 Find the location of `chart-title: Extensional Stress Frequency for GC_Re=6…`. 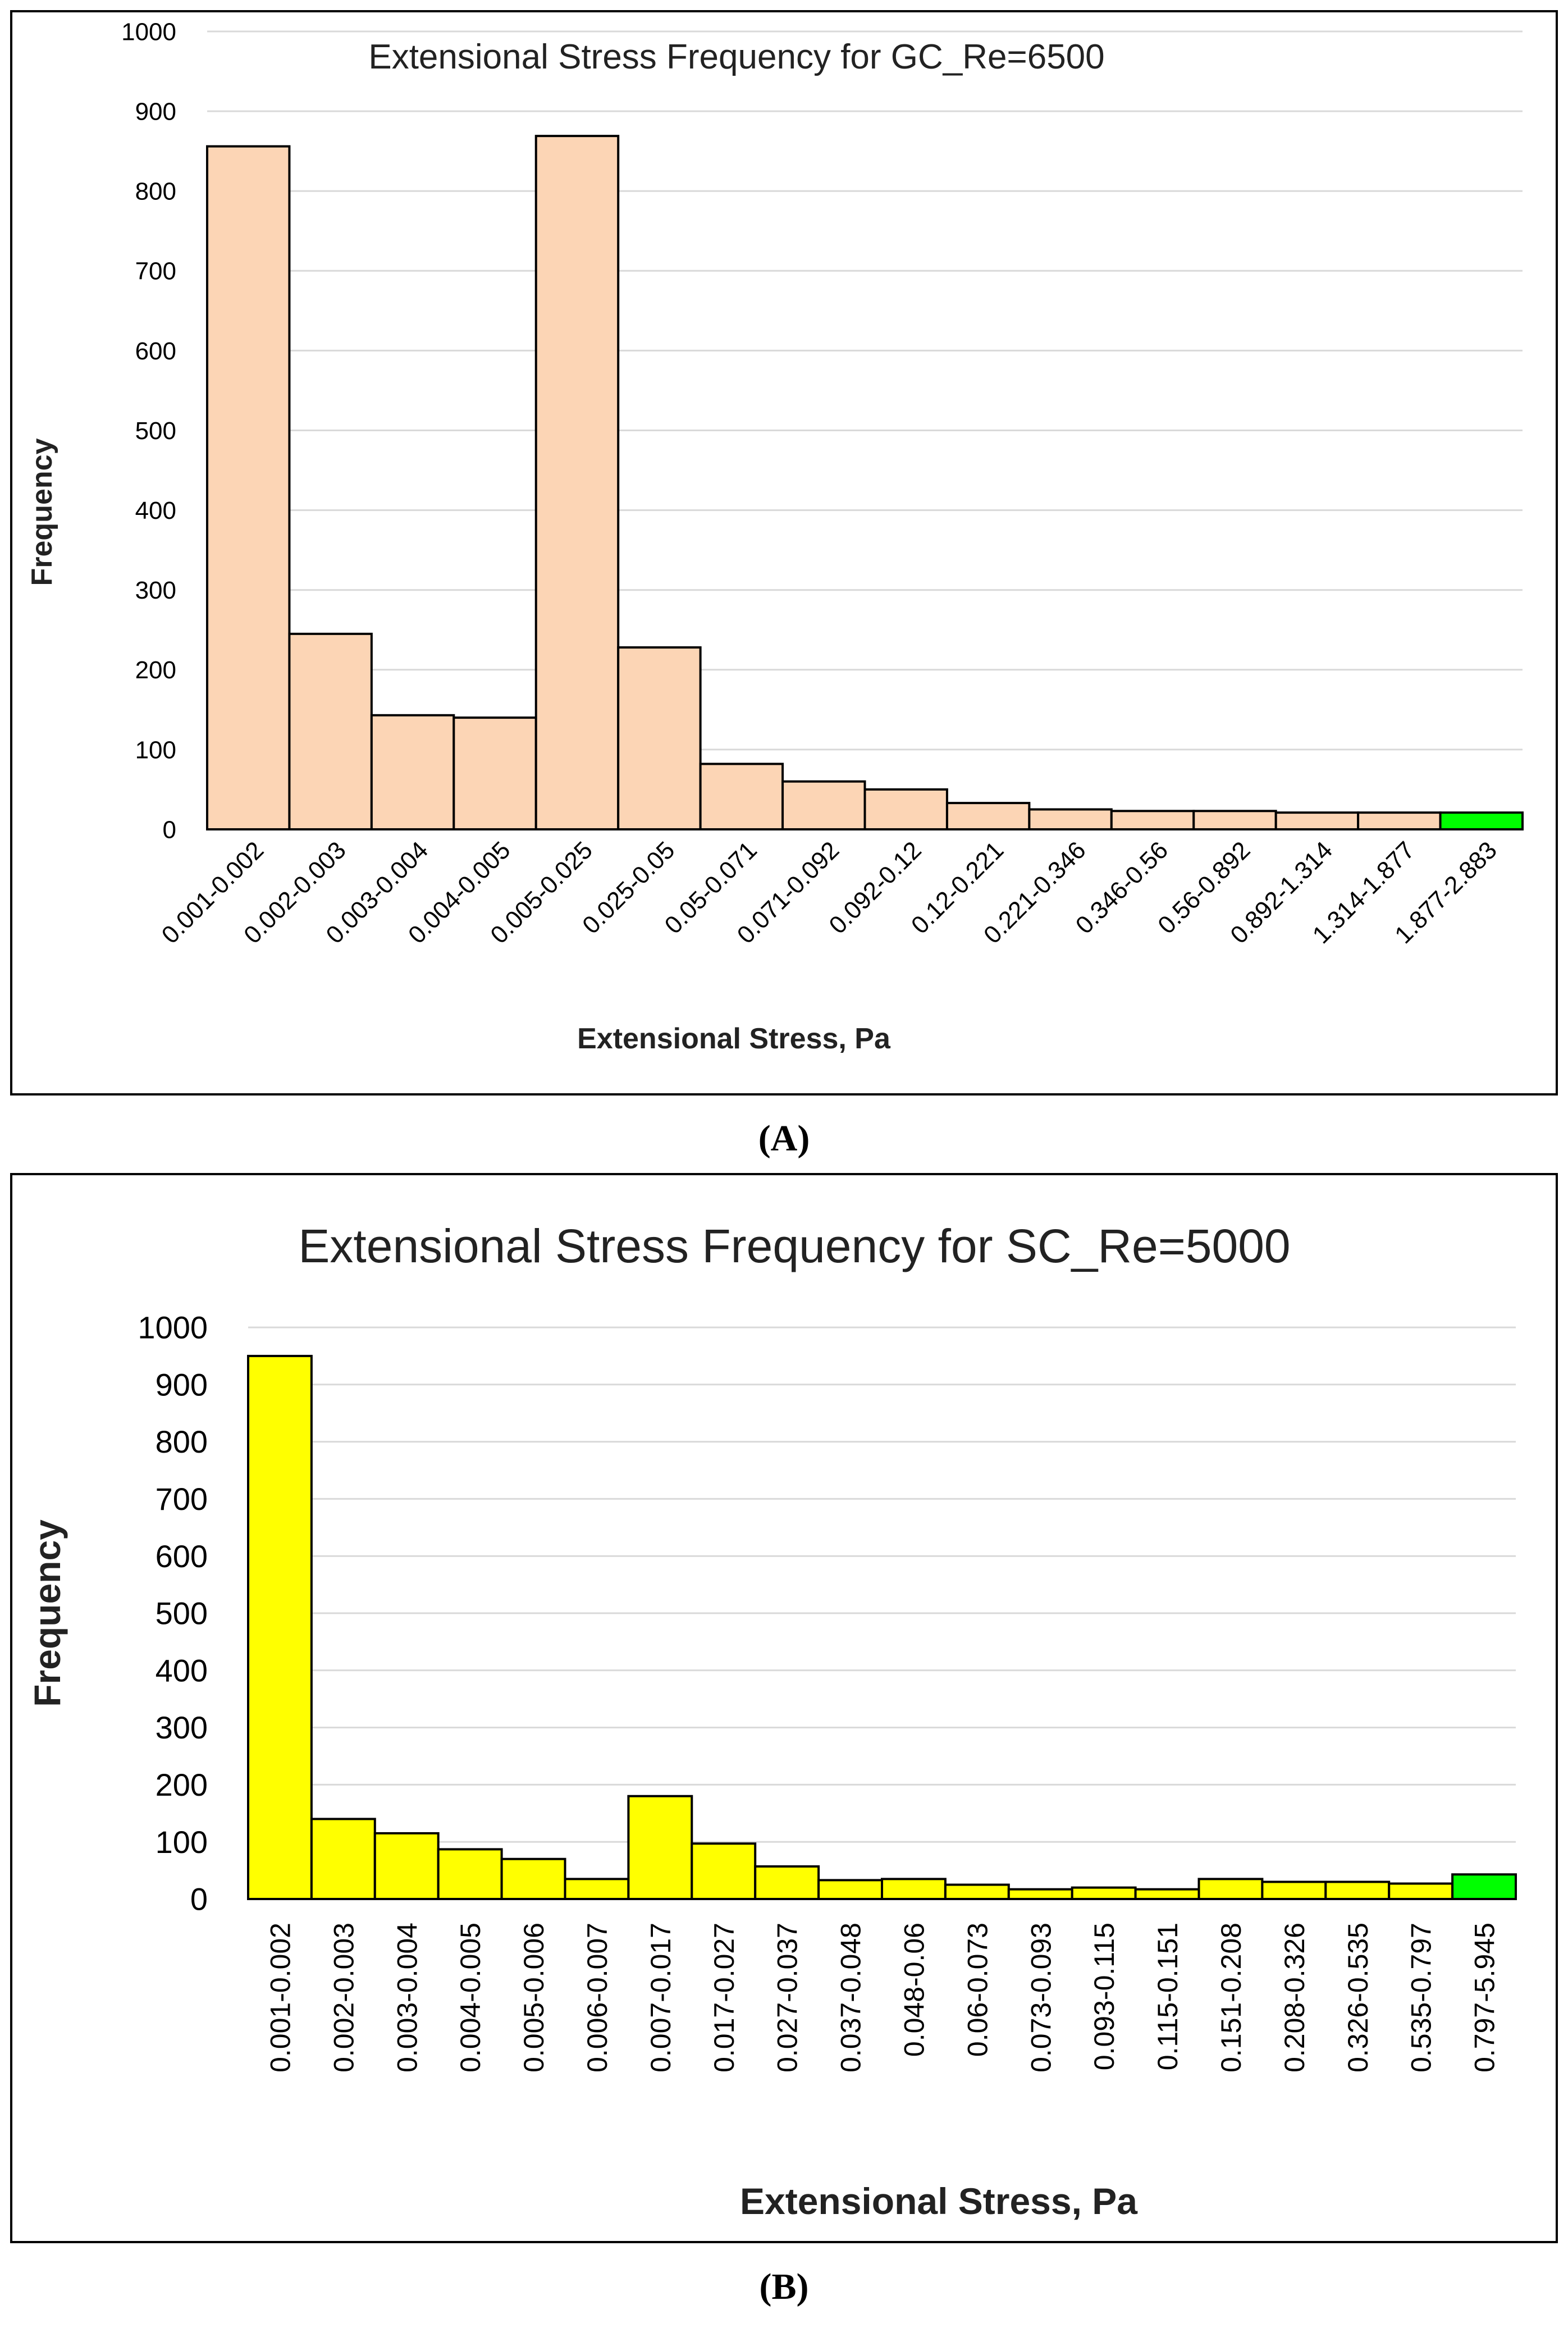

chart-title: Extensional Stress Frequency for GC_Re=6… is located at coordinates (736, 57).